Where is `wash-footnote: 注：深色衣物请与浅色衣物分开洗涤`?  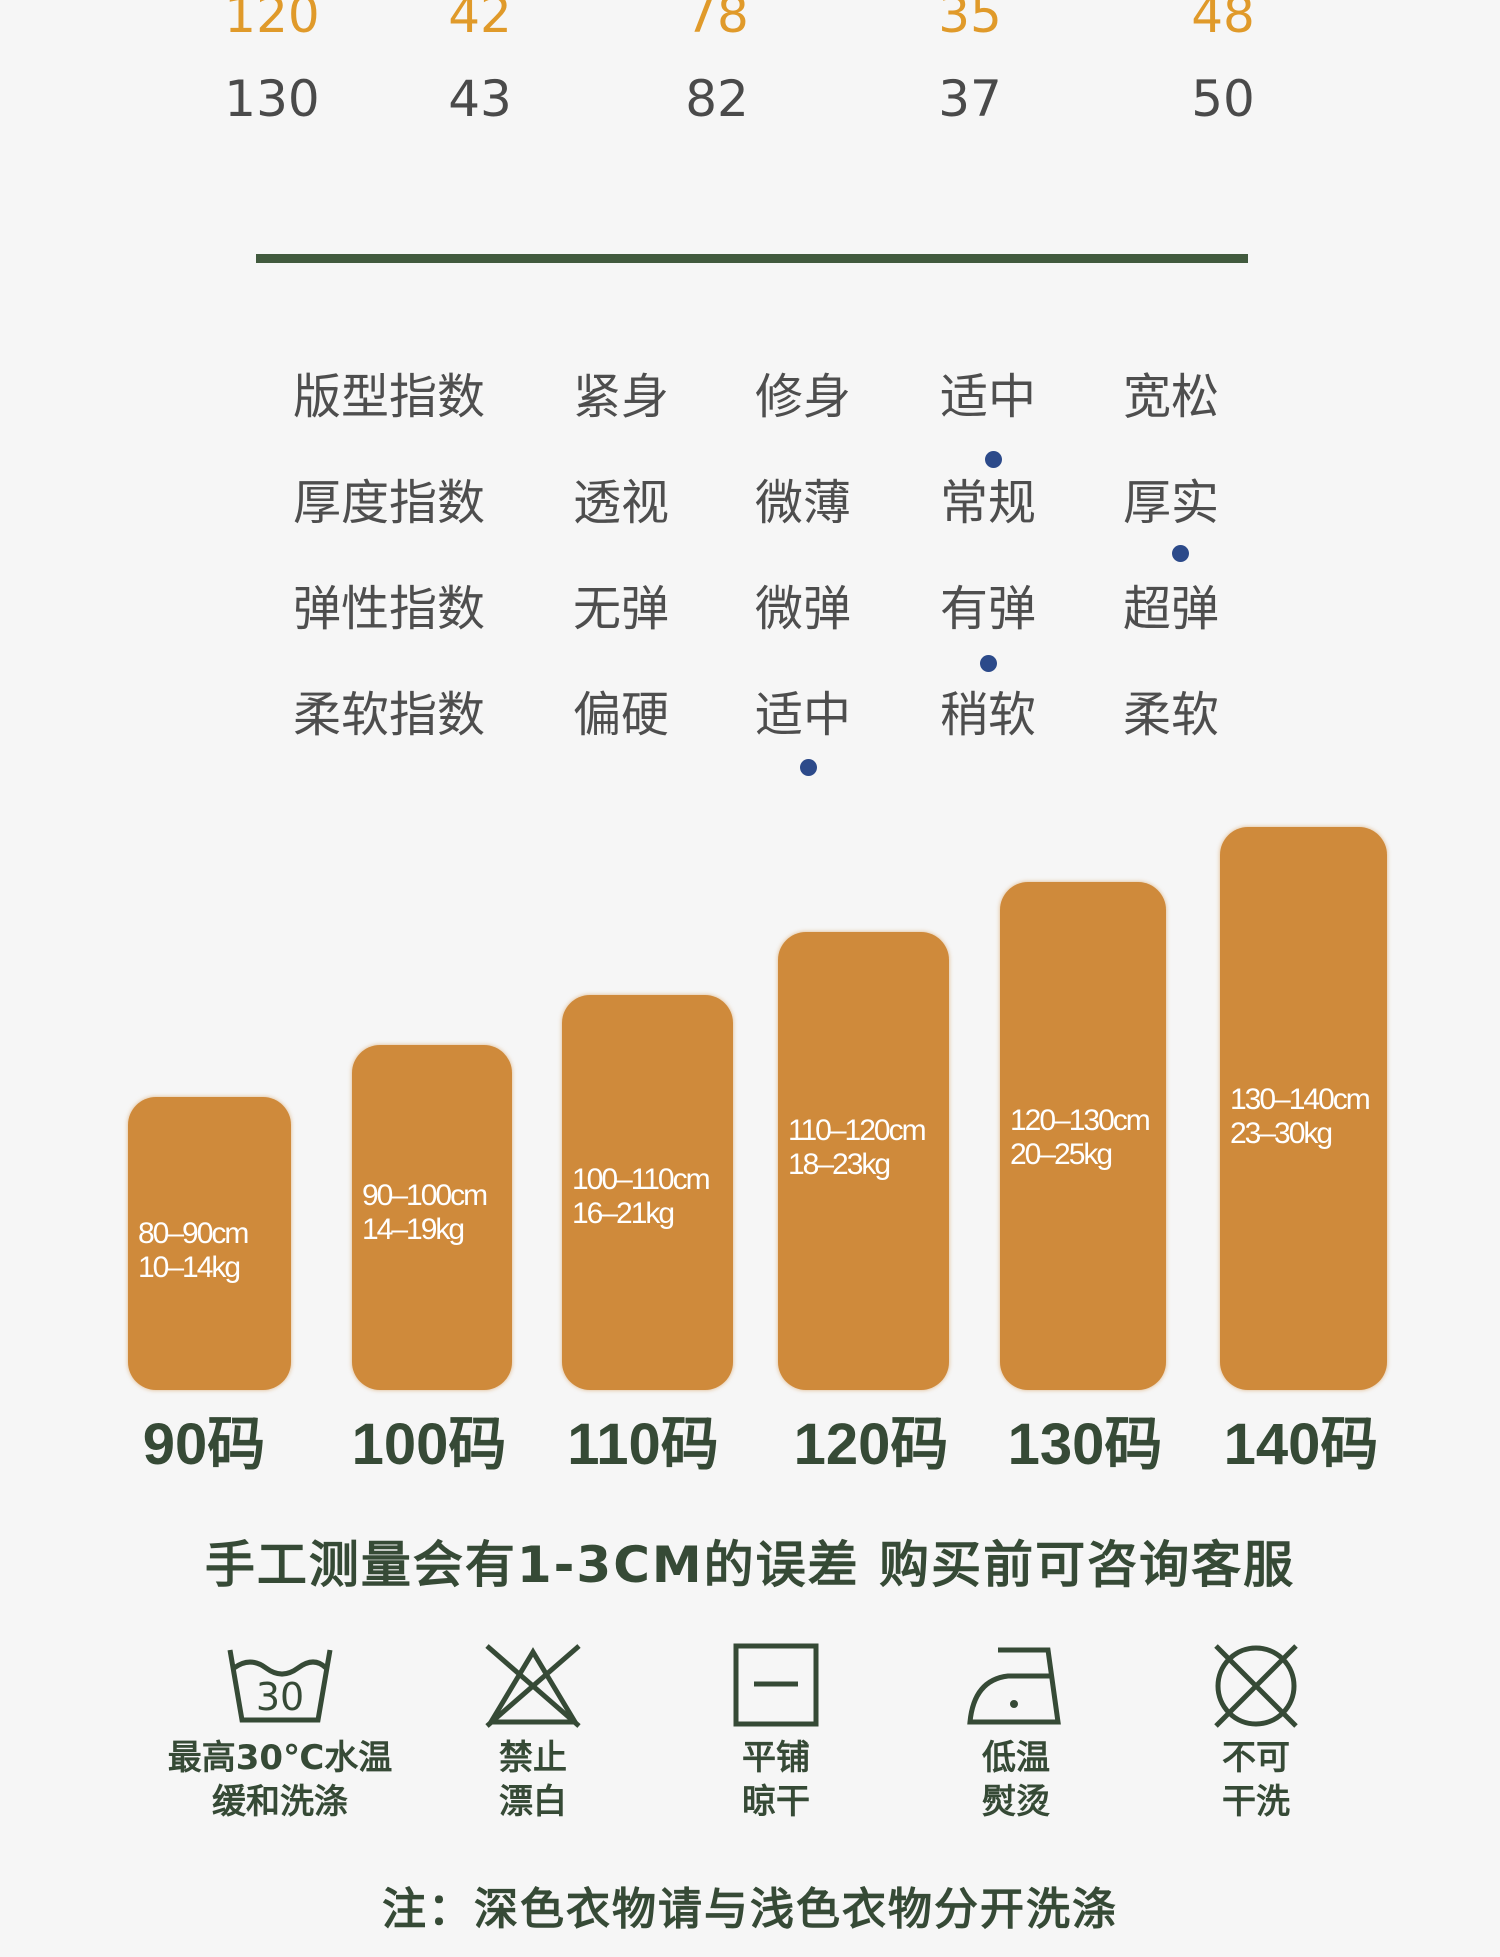 wash-footnote: 注：深色衣物请与浅色衣物分开洗涤 is located at coordinates (750, 1909).